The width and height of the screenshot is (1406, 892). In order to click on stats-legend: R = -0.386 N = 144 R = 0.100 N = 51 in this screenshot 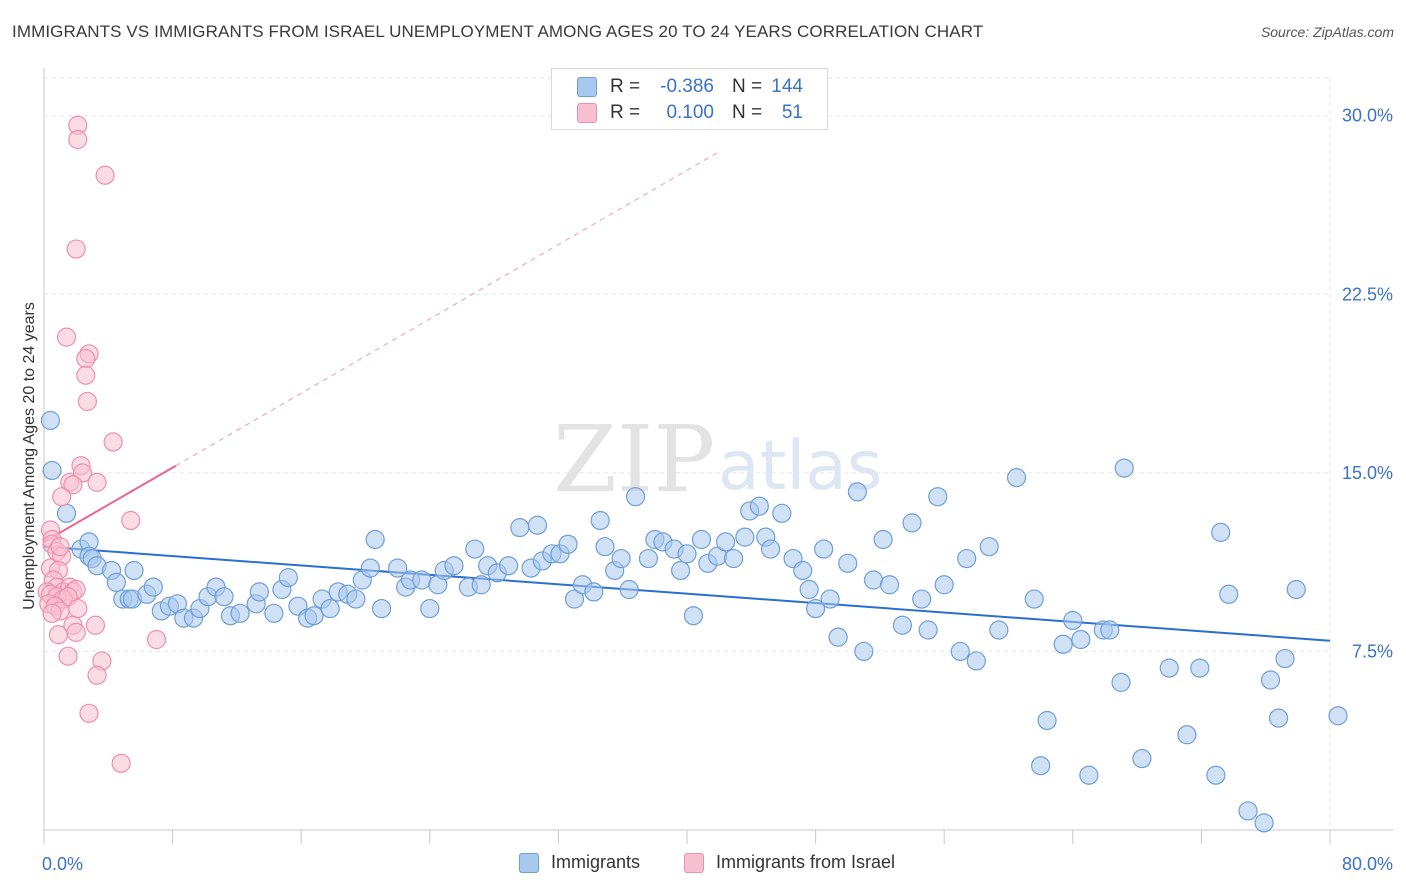, I will do `click(689, 99)`.